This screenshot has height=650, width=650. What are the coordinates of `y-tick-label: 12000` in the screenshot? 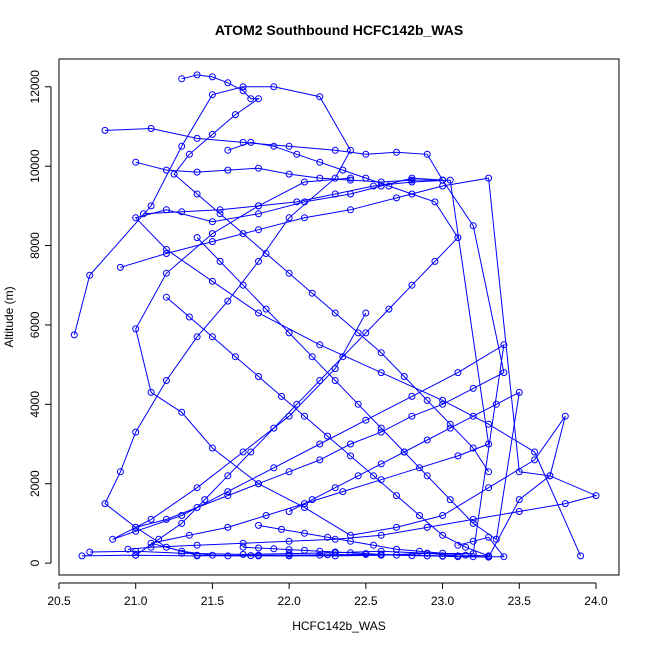 It's located at (35, 87).